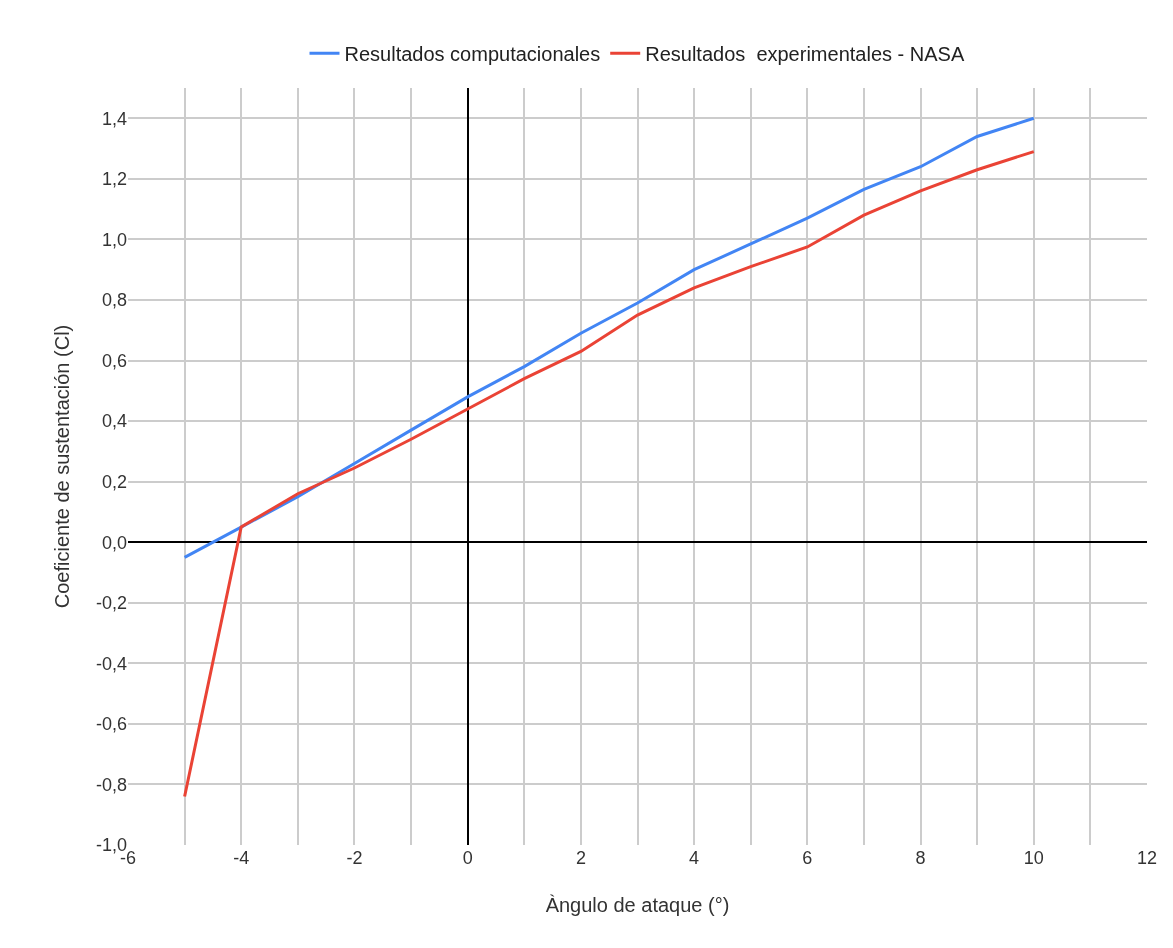  What do you see at coordinates (114, 179) in the screenshot?
I see `y-tick-label: 1,2` at bounding box center [114, 179].